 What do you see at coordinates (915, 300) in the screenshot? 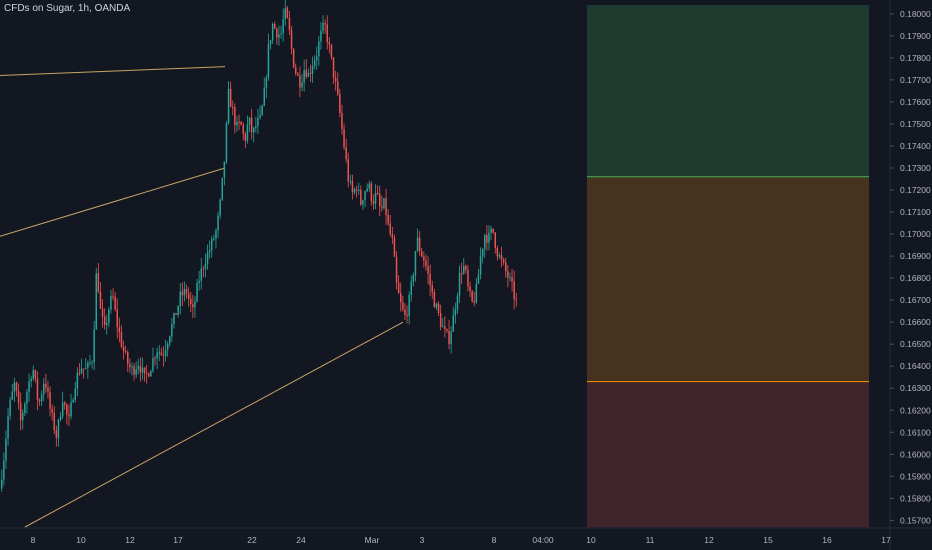
I see `y-tick-label: 0.16700` at bounding box center [915, 300].